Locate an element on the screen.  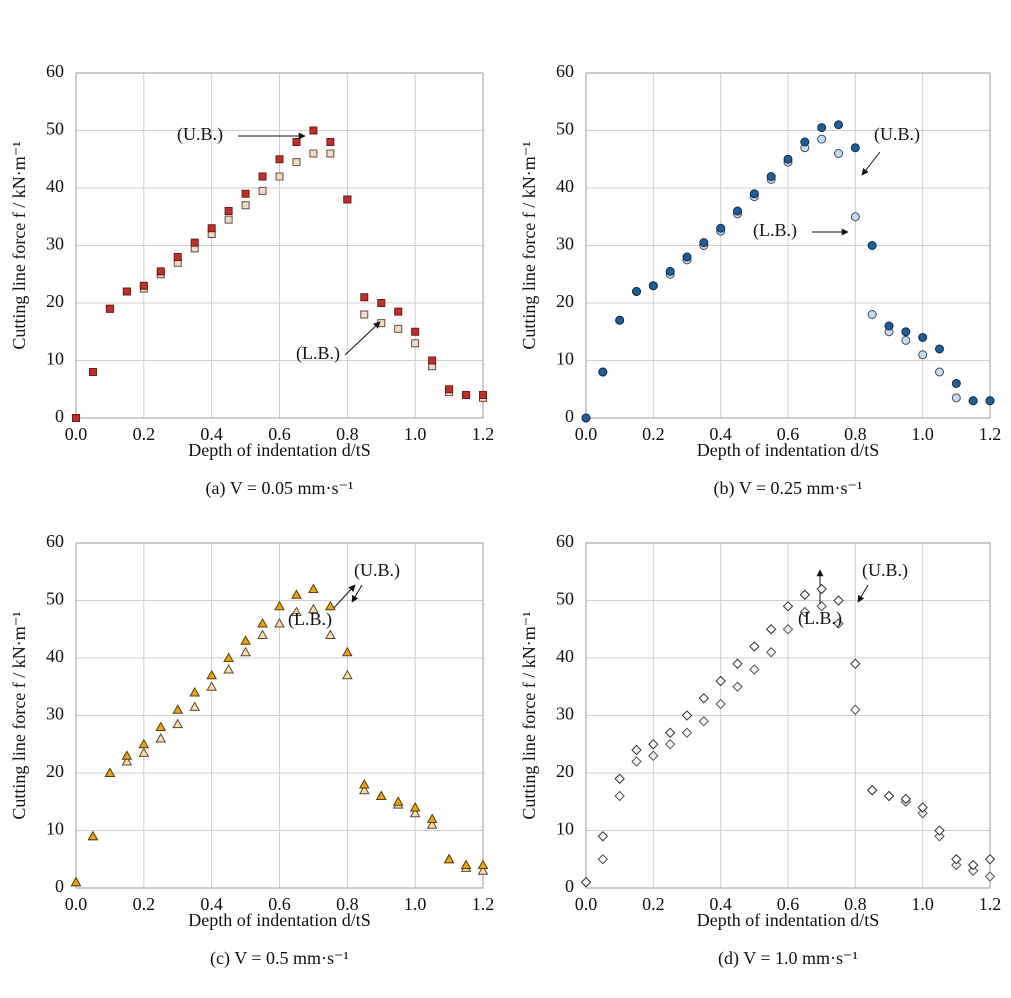
plot-frame is located at coordinates (279, 245).